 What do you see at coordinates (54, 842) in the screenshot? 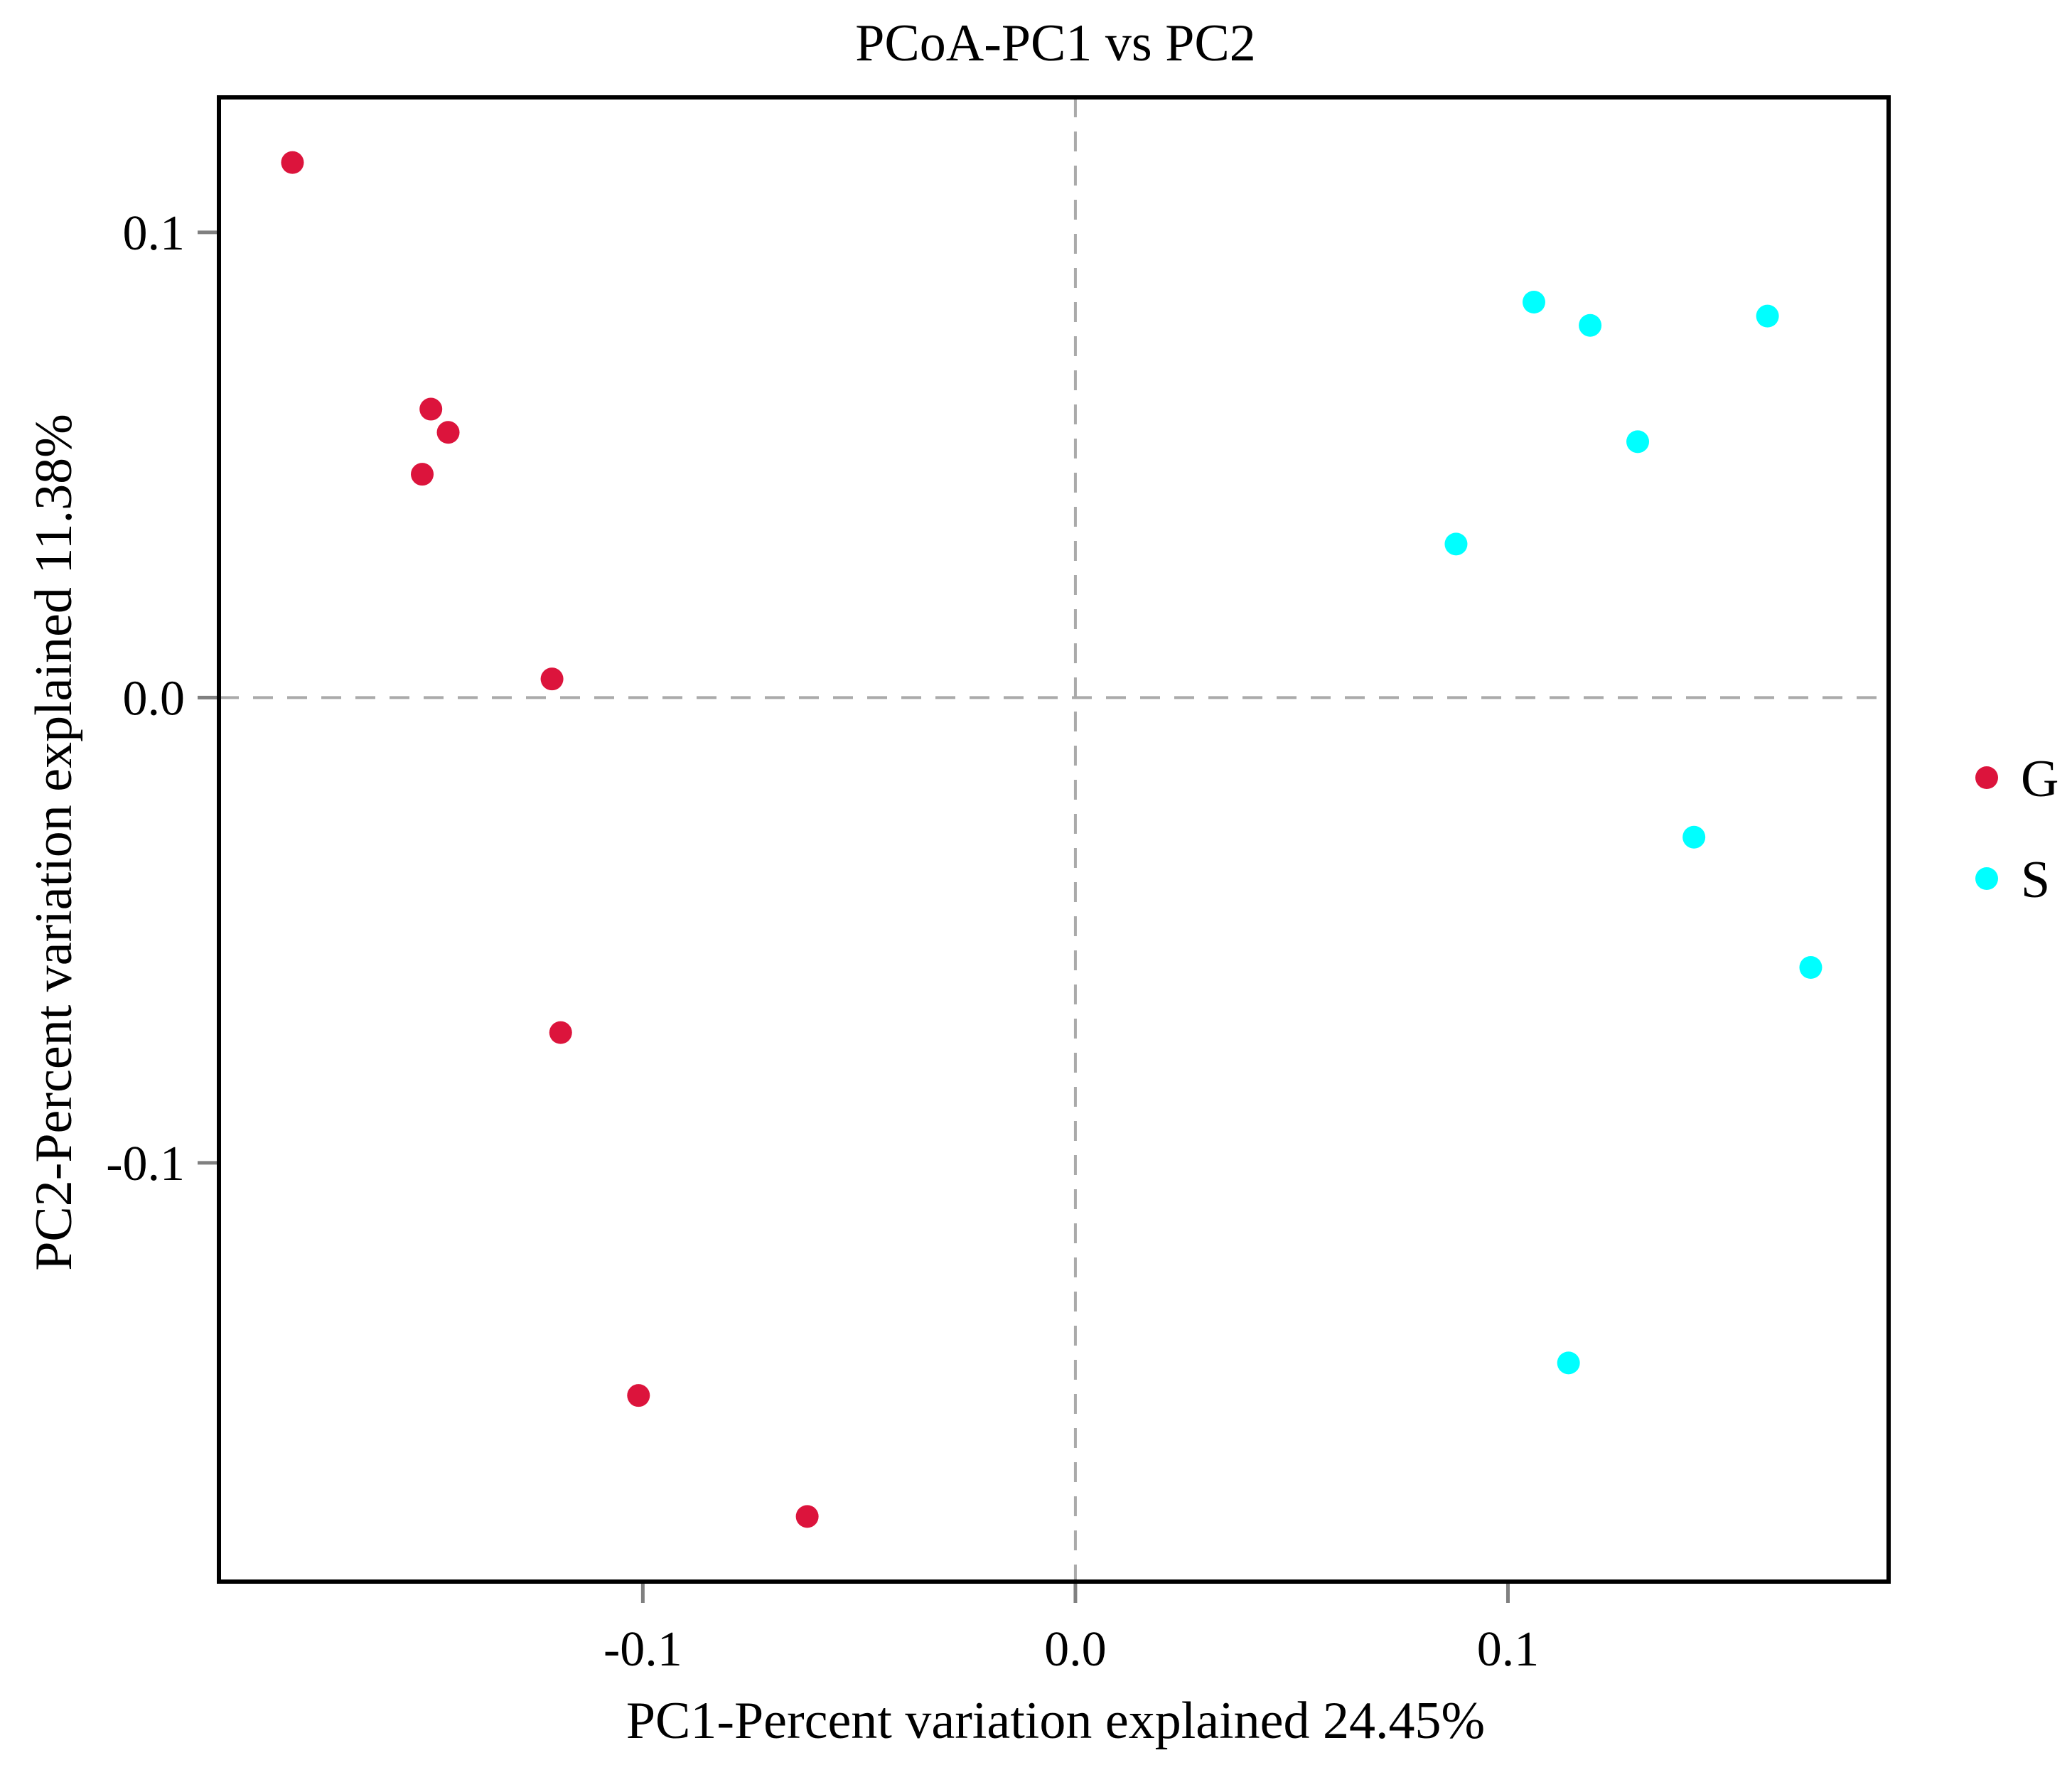
I see `y-axis-label: PC2-Percent variation explained 11.38%` at bounding box center [54, 842].